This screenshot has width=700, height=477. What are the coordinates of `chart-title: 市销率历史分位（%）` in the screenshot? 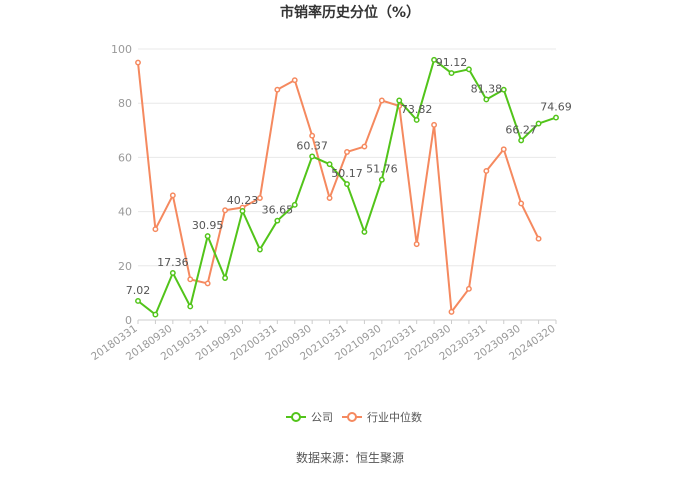 It's located at (350, 12).